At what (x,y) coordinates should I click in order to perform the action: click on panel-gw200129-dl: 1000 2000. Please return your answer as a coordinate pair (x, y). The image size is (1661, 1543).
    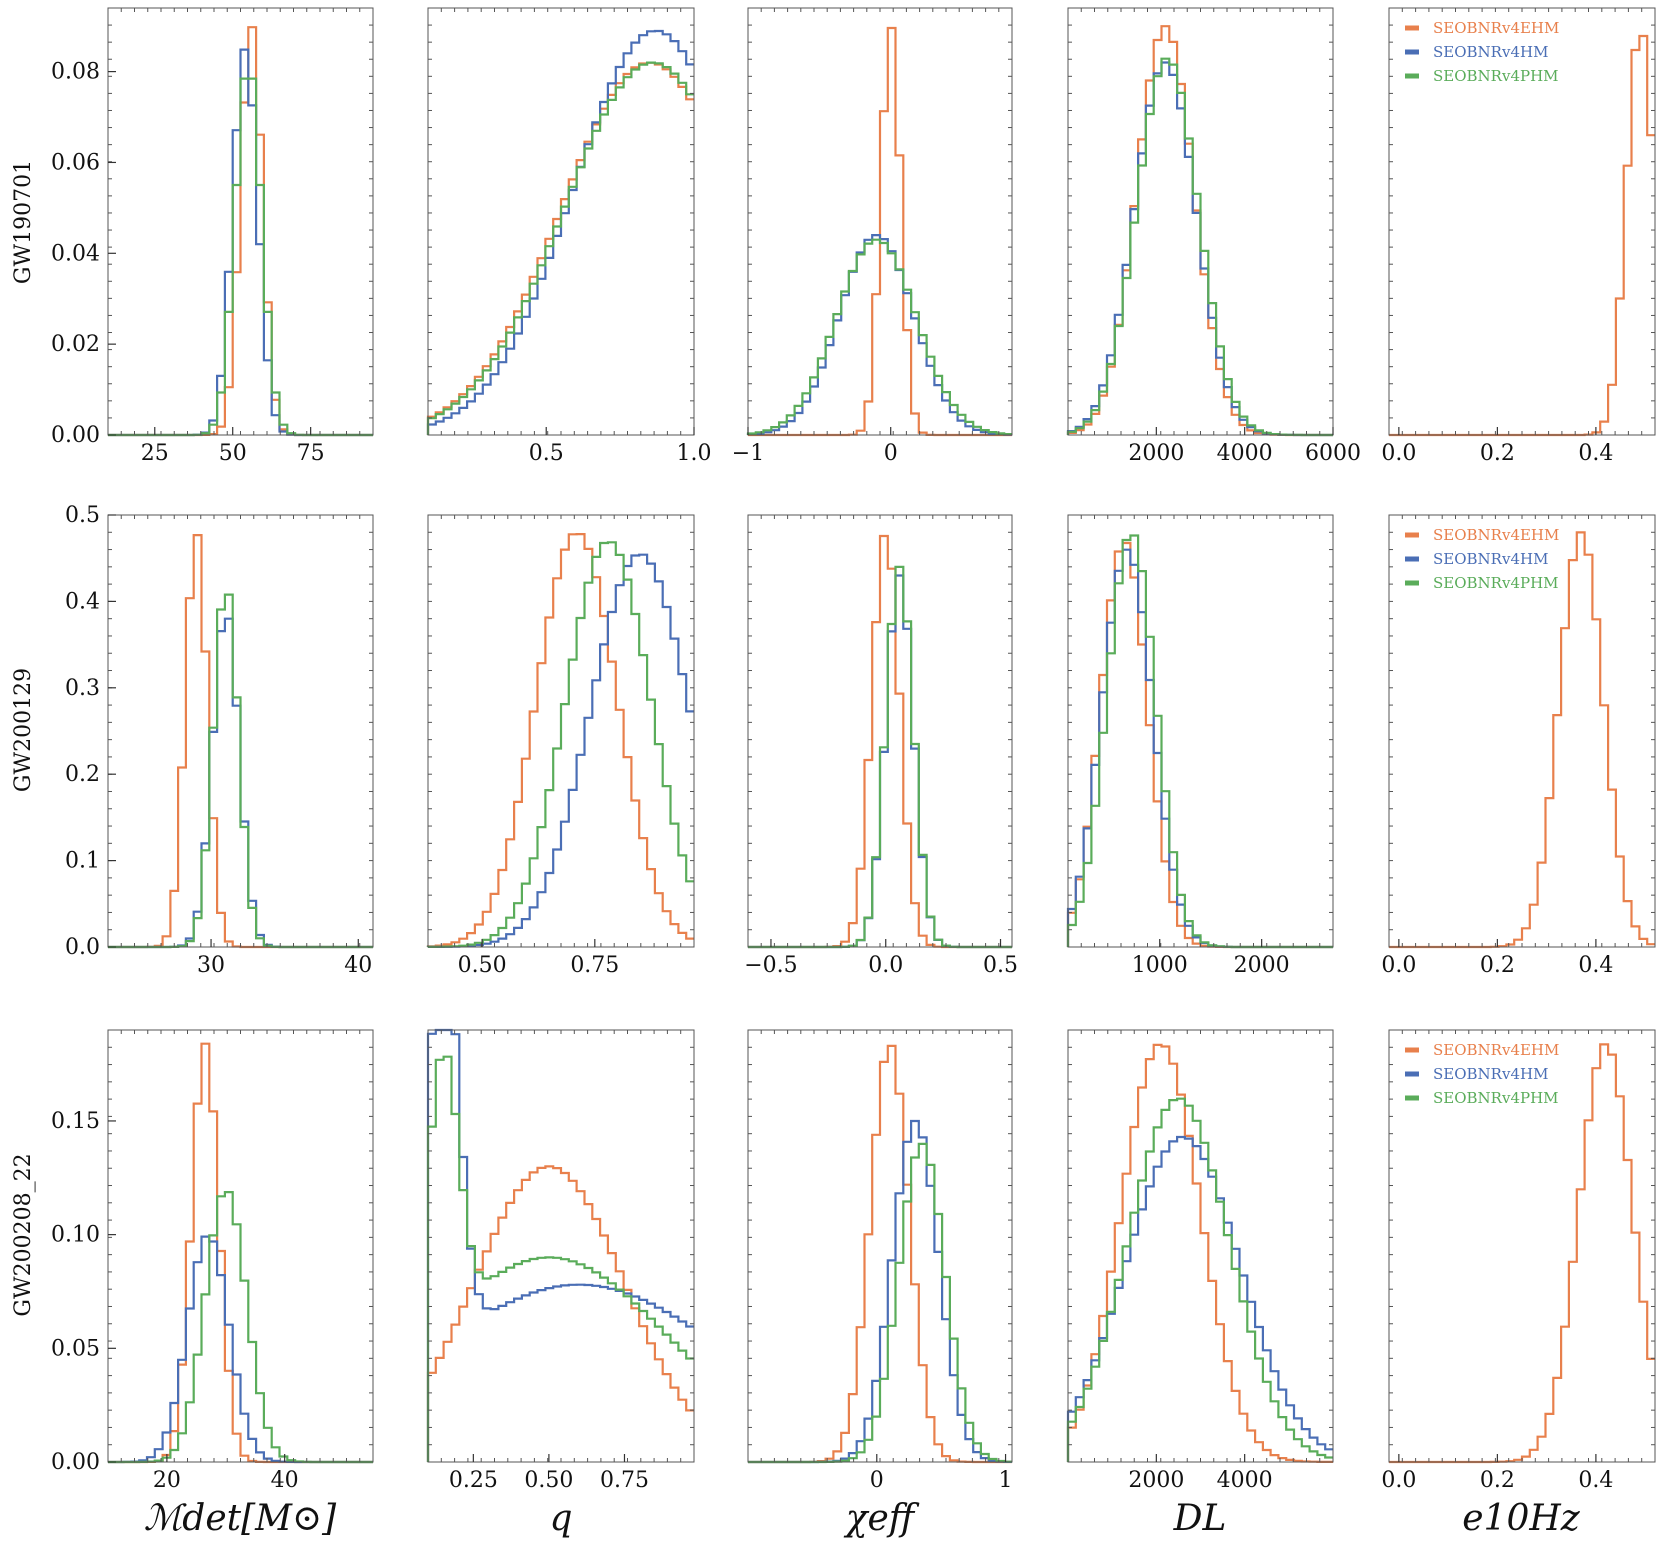
    Looking at the image, I should click on (1200, 746).